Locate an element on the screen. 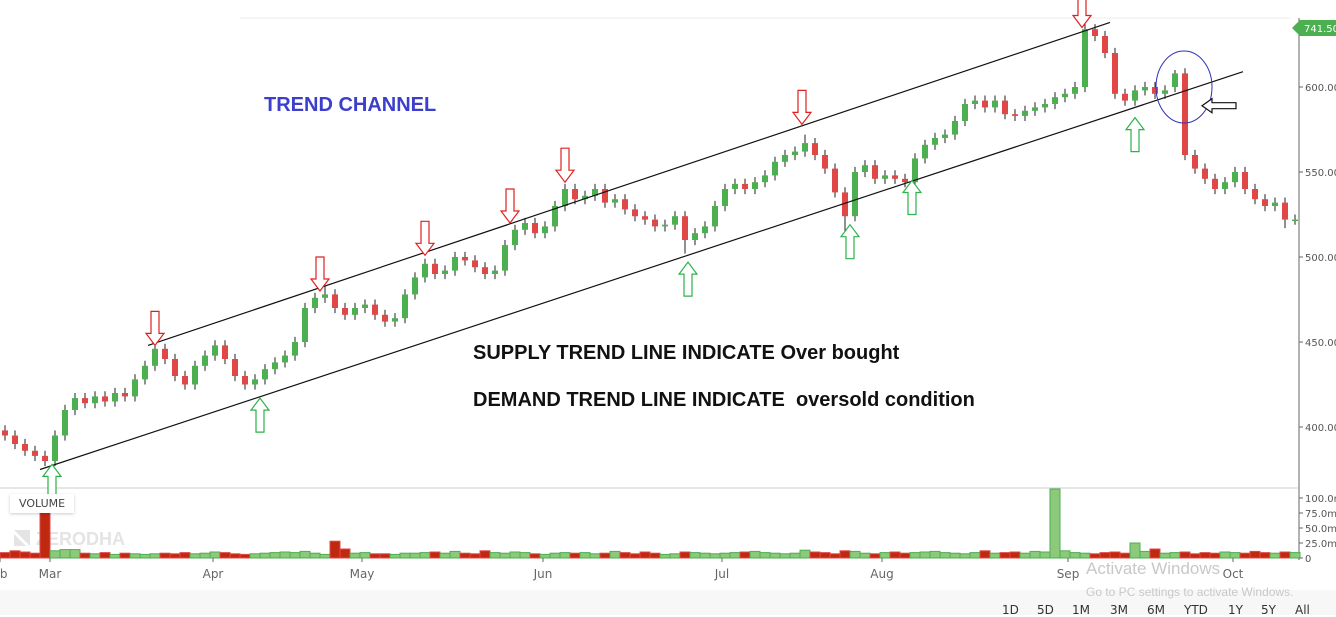 This screenshot has height=617, width=1336. range-button-all: All is located at coordinates (1302, 610).